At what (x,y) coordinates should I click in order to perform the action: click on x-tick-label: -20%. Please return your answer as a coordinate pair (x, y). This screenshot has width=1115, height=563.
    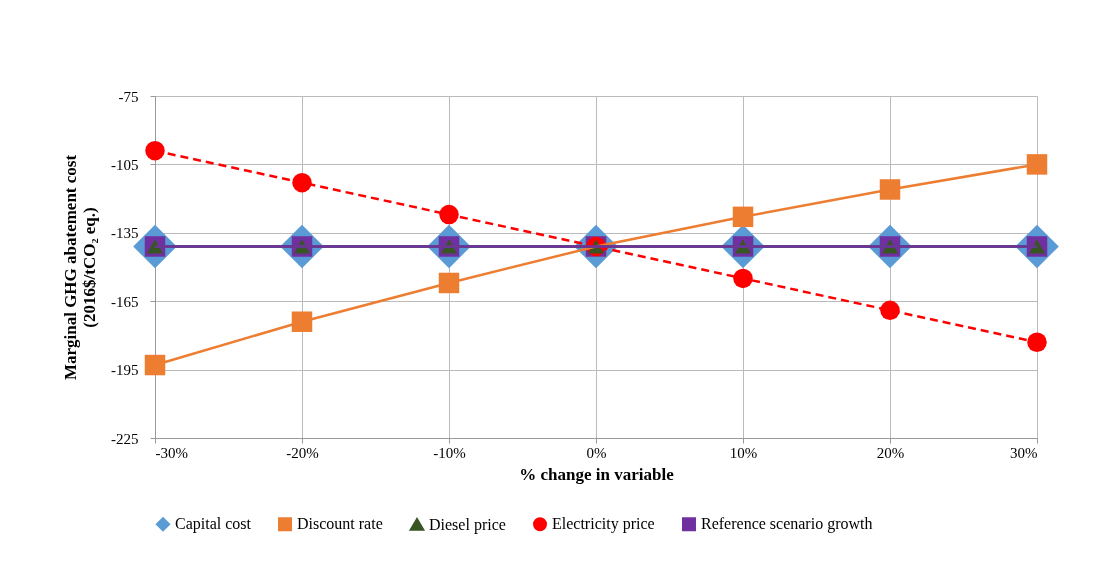
    Looking at the image, I should click on (302, 452).